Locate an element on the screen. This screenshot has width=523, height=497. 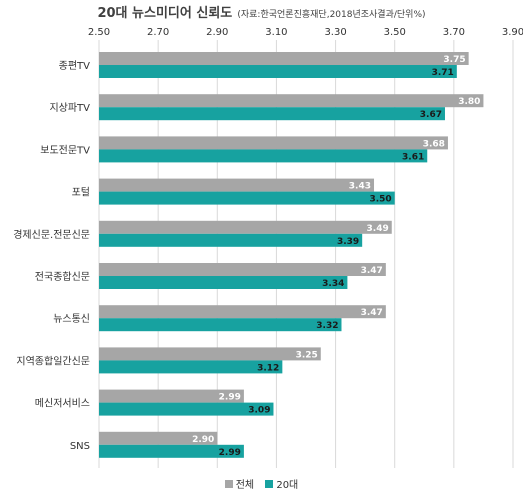
data-label: 3.12 is located at coordinates (268, 368).